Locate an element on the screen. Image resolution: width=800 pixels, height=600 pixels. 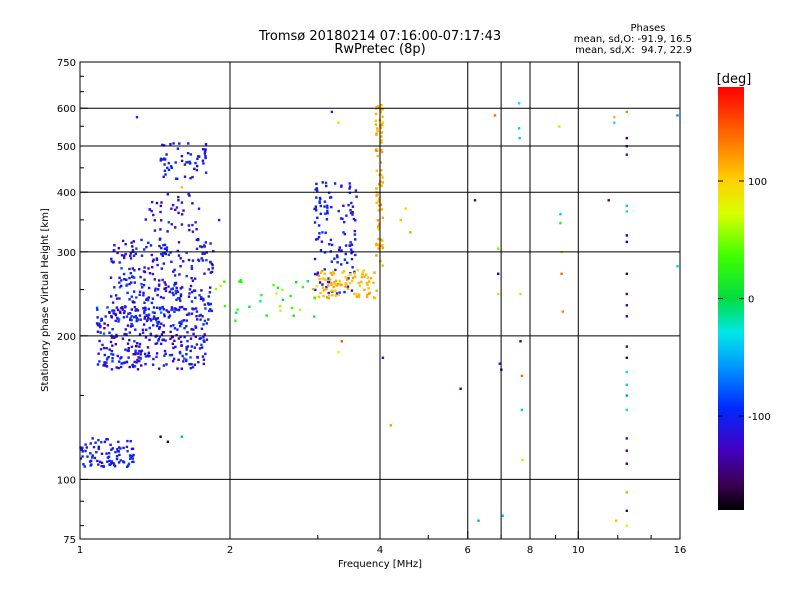
stats-o: mean, sd,O: -91.9, 16.5 is located at coordinates (633, 39).